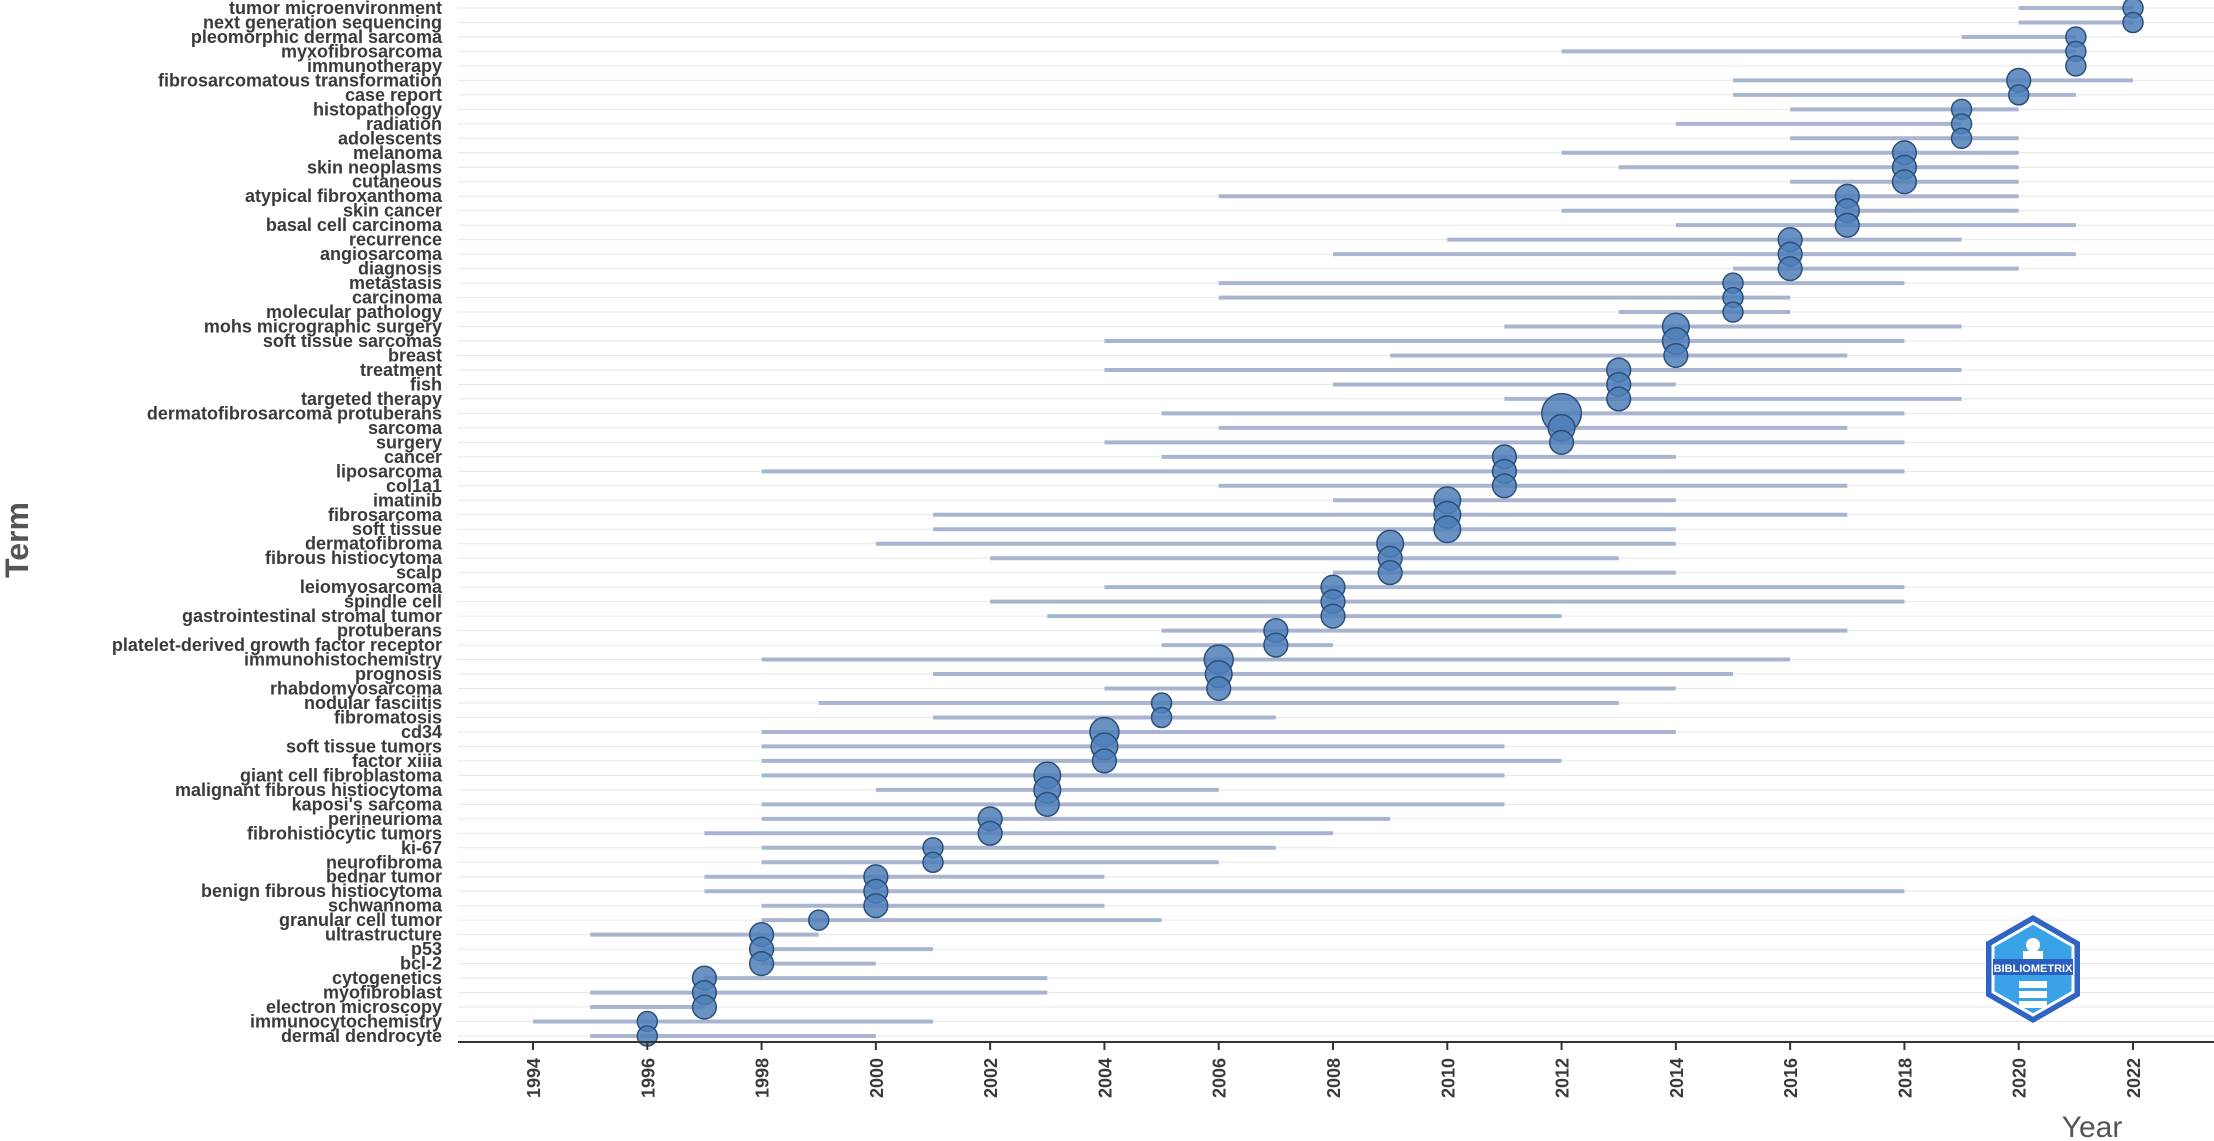 This screenshot has width=2214, height=1141. Describe the element at coordinates (294, 413) in the screenshot. I see `term-label: dermatofibrosarcoma protuberans` at that location.